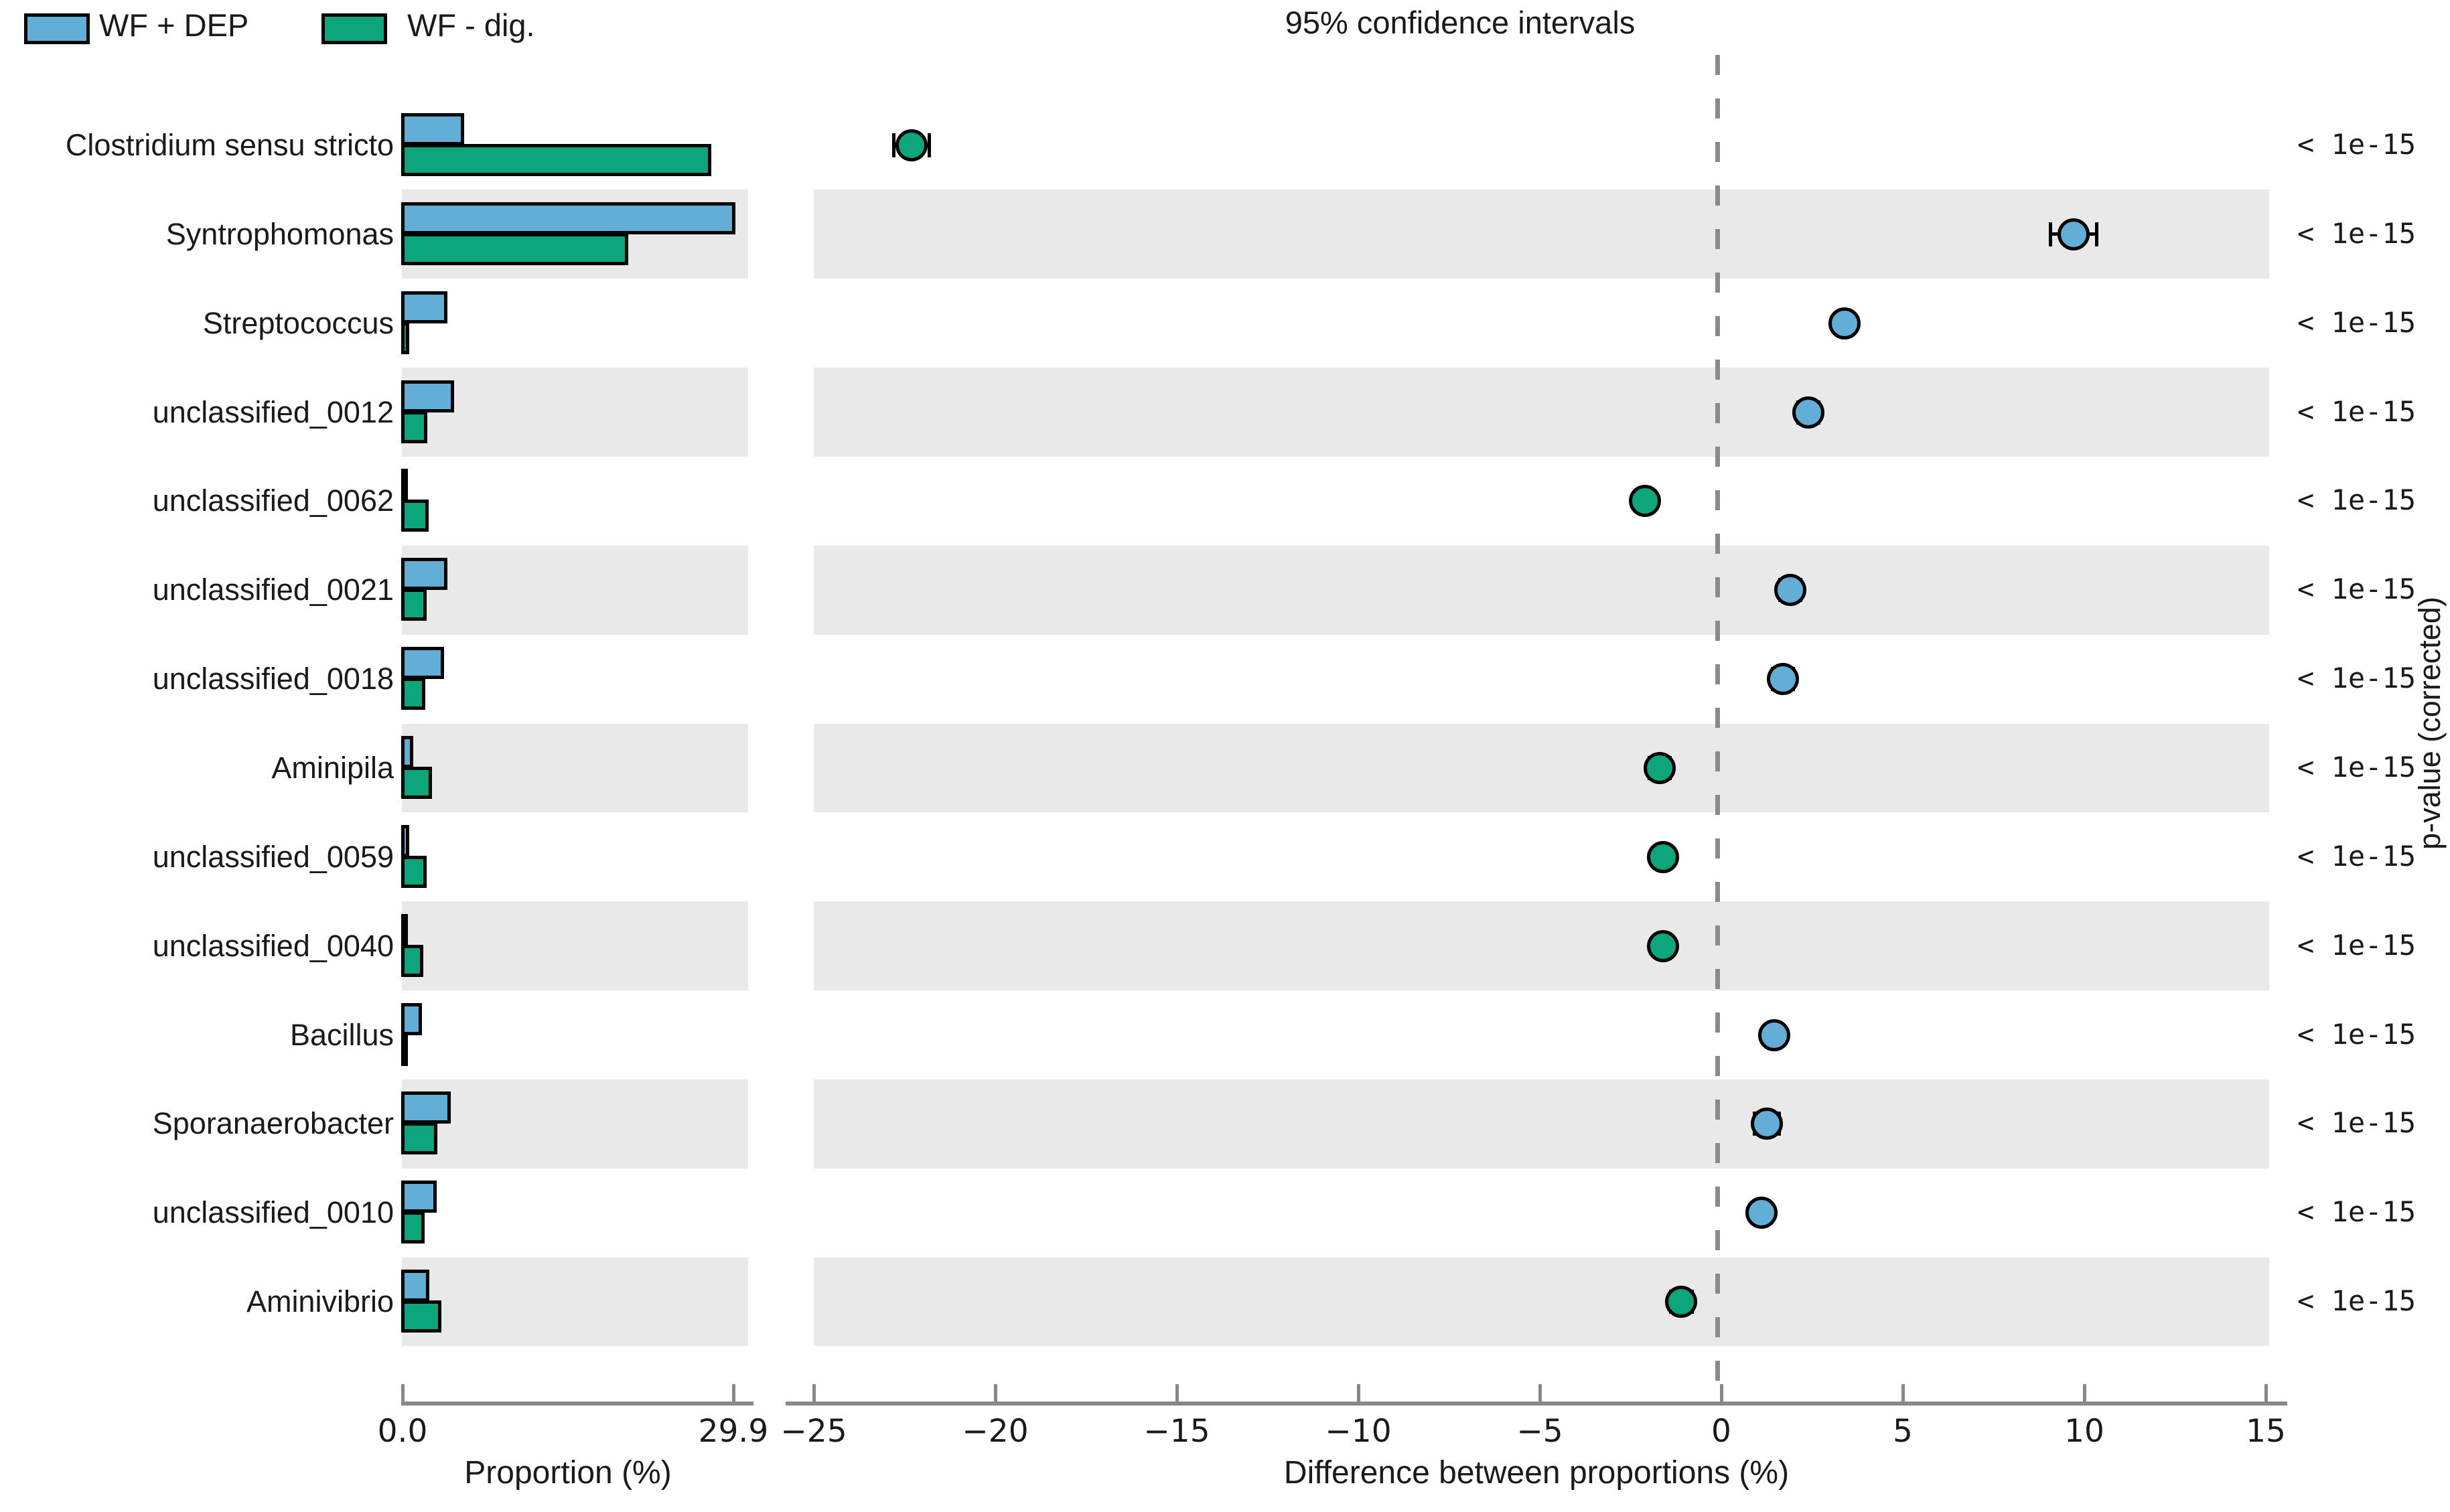 The width and height of the screenshot is (2450, 1512). Describe the element at coordinates (471, 25) in the screenshot. I see `legend-label-wf-dig: WF - dig.` at that location.